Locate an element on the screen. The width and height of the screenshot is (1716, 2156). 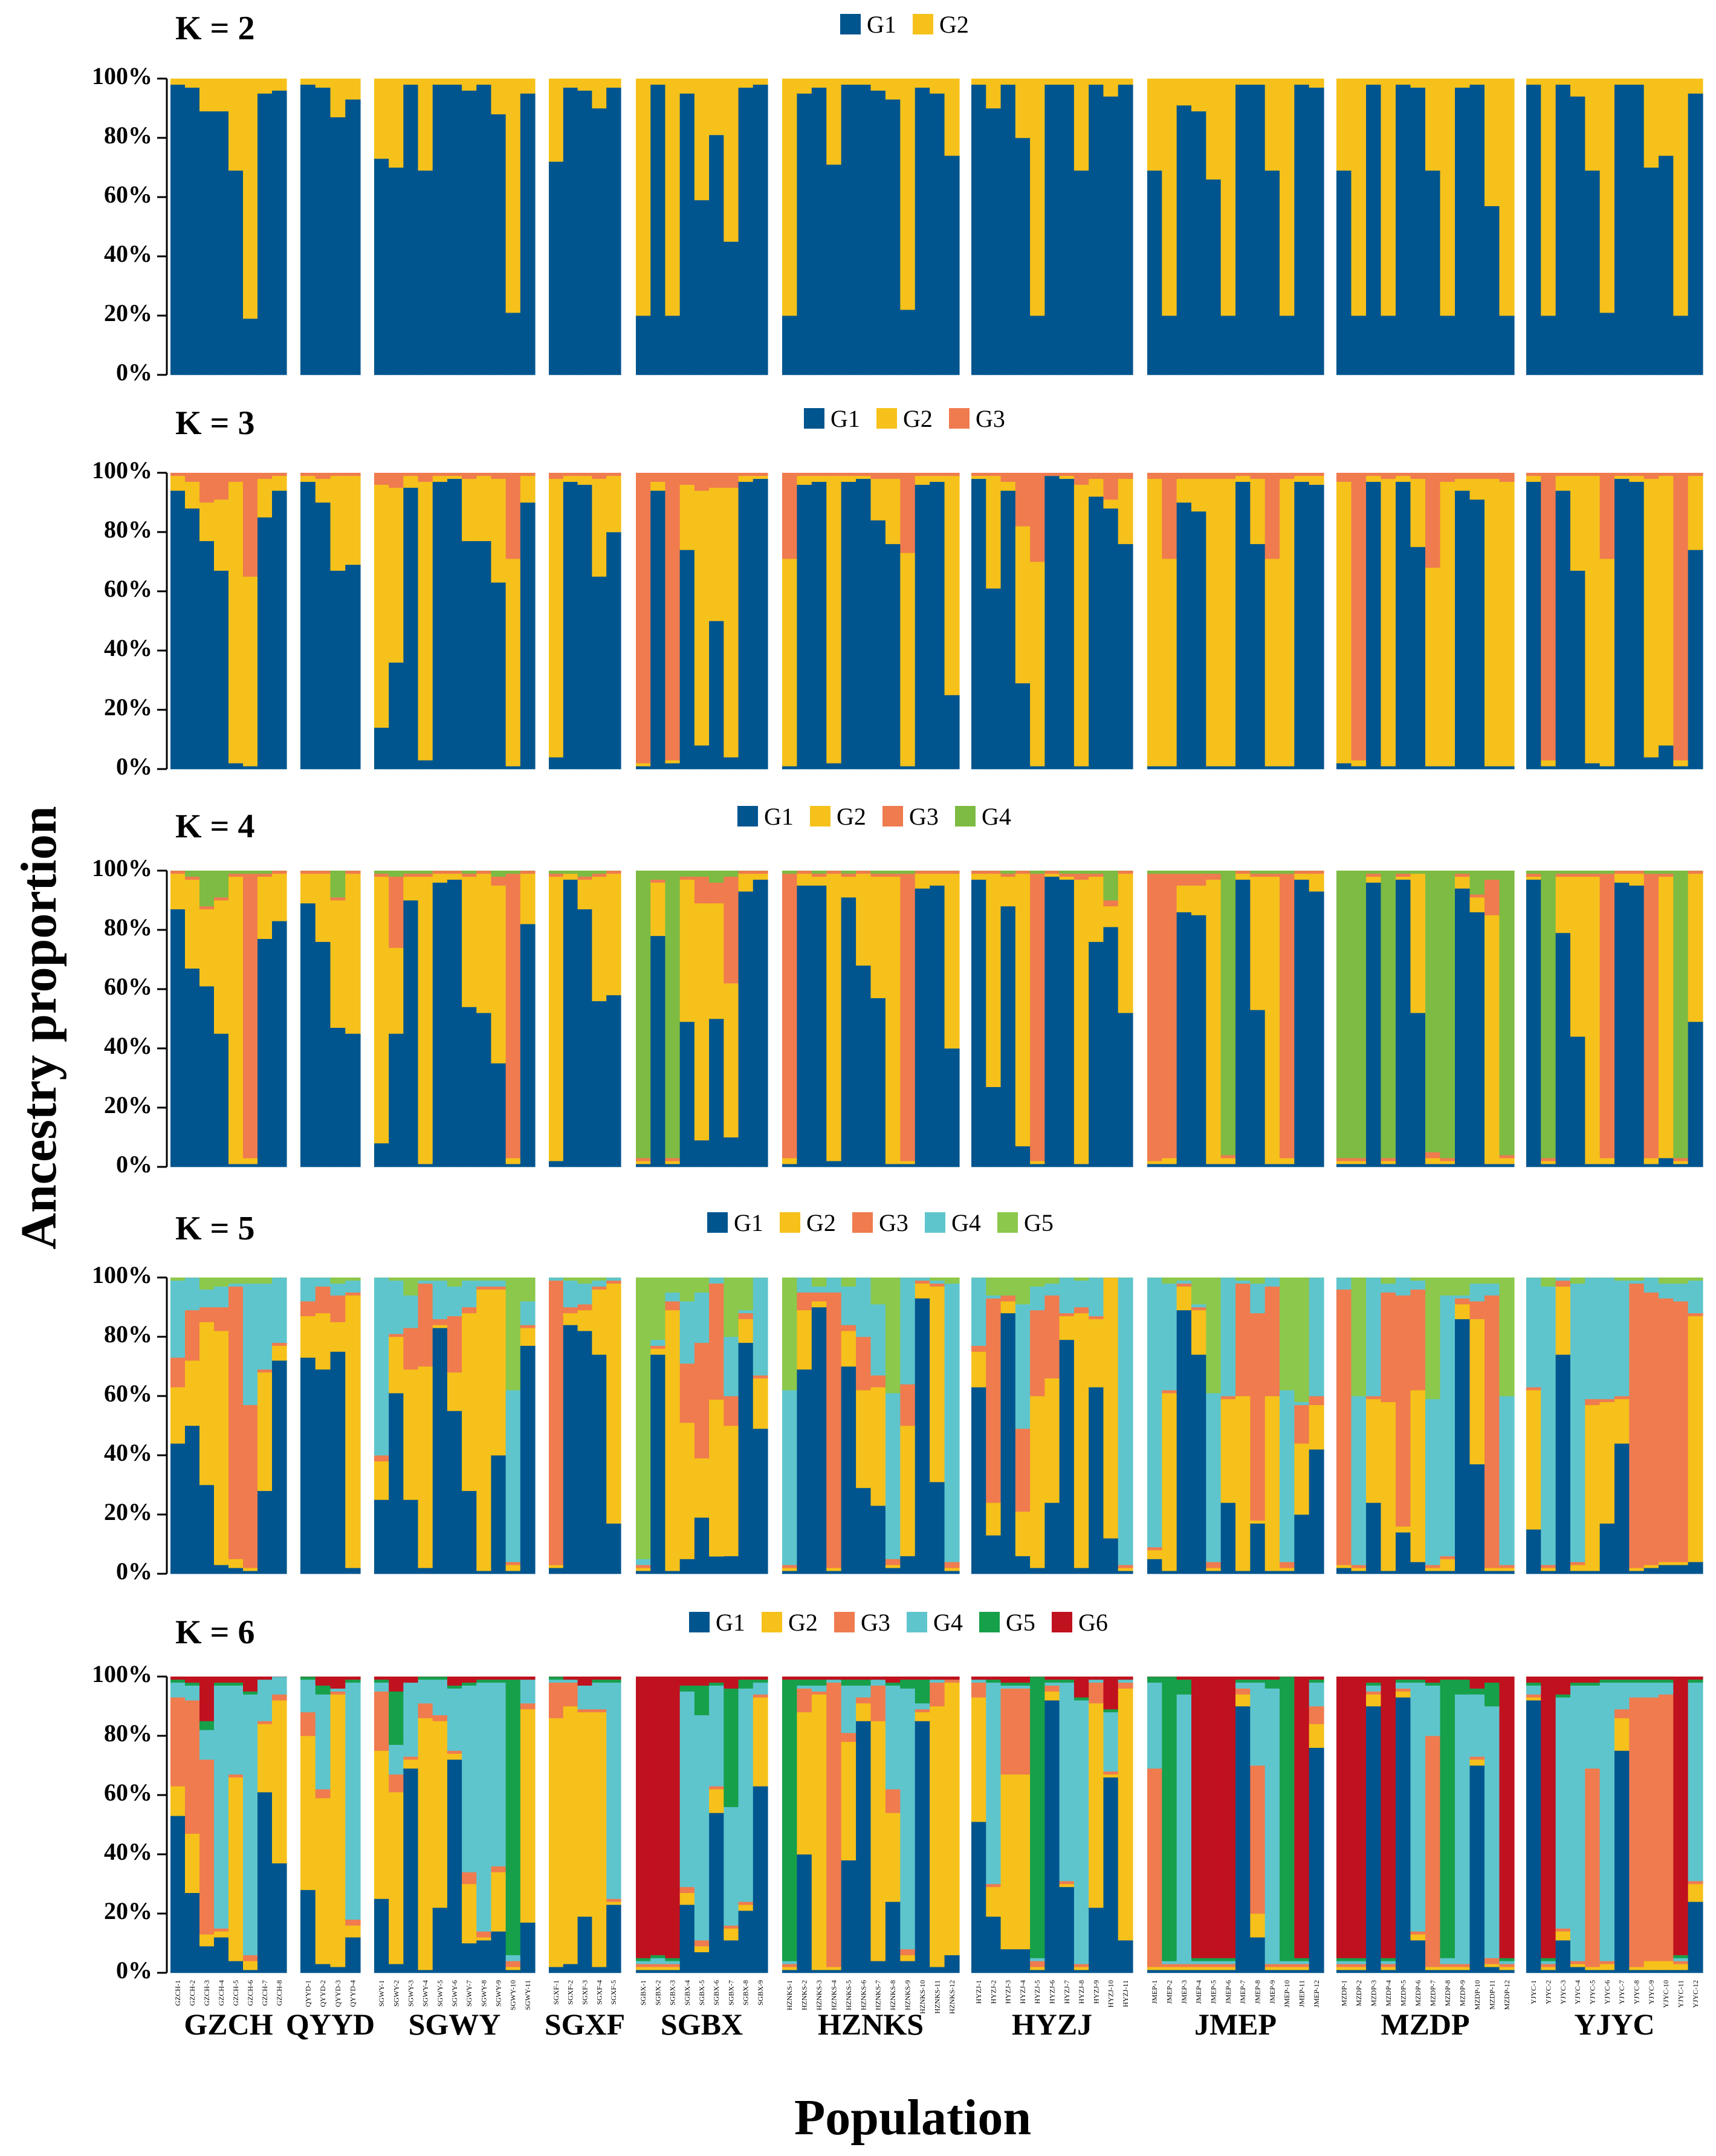
bar-segment-JMEP-4-G1 is located at coordinates (1198, 243).